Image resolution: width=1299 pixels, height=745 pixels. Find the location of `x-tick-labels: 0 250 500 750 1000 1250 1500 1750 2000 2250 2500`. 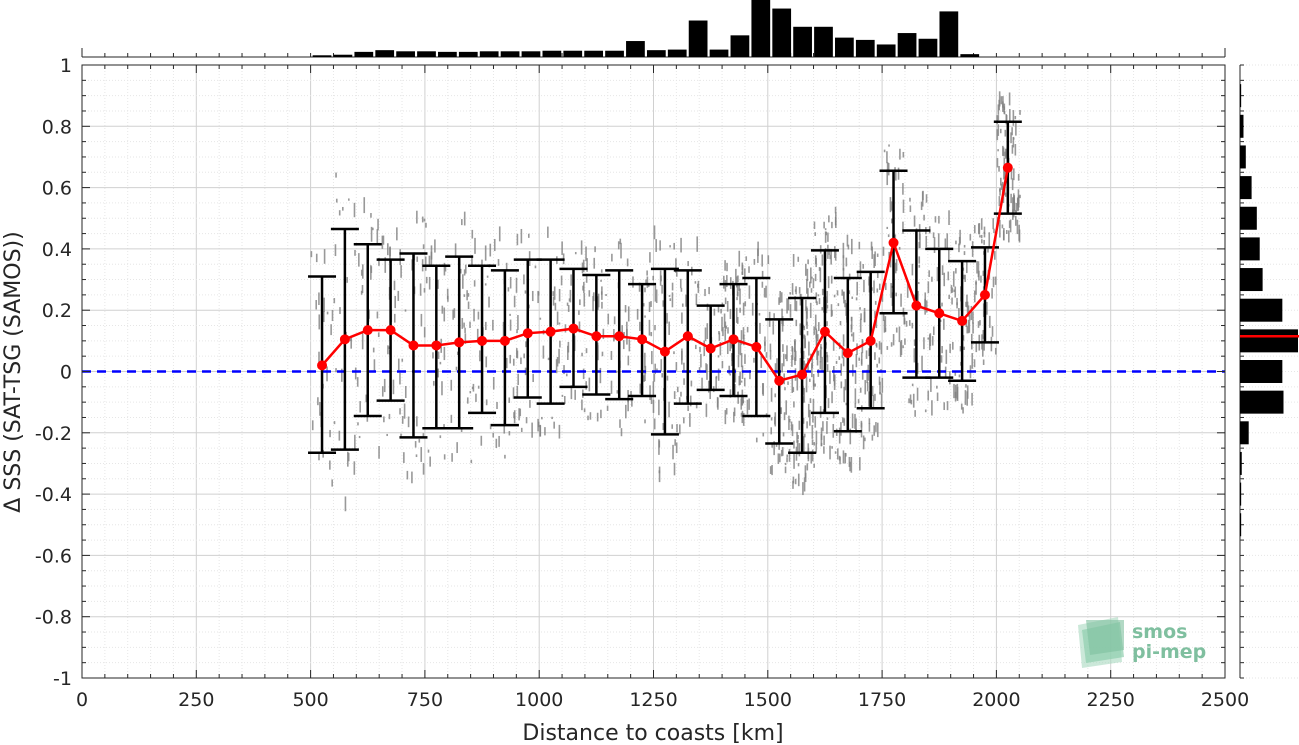

x-tick-labels: 0 250 500 750 1000 1250 1500 1750 2000 2250 2500 is located at coordinates (662, 700).